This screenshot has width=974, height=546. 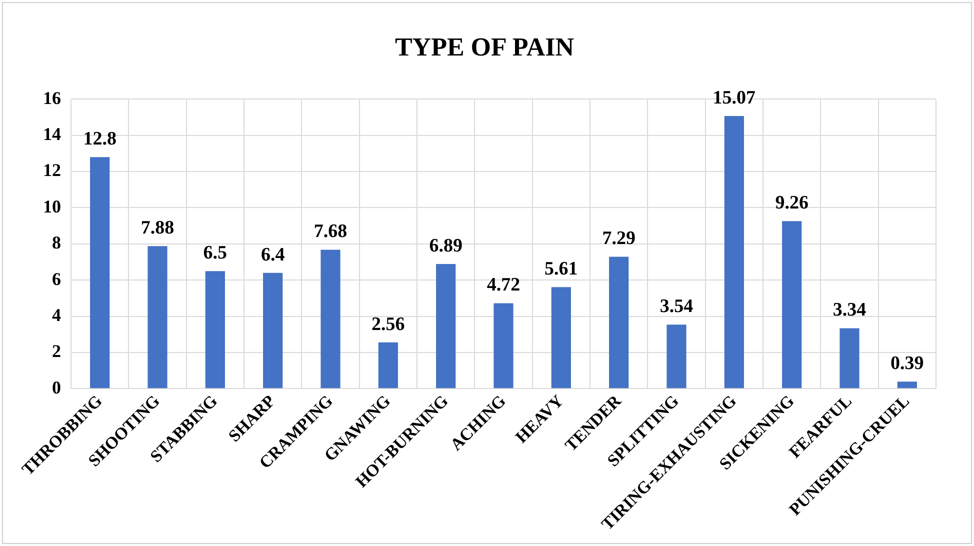 What do you see at coordinates (157, 228) in the screenshot?
I see `data-label: 7.88` at bounding box center [157, 228].